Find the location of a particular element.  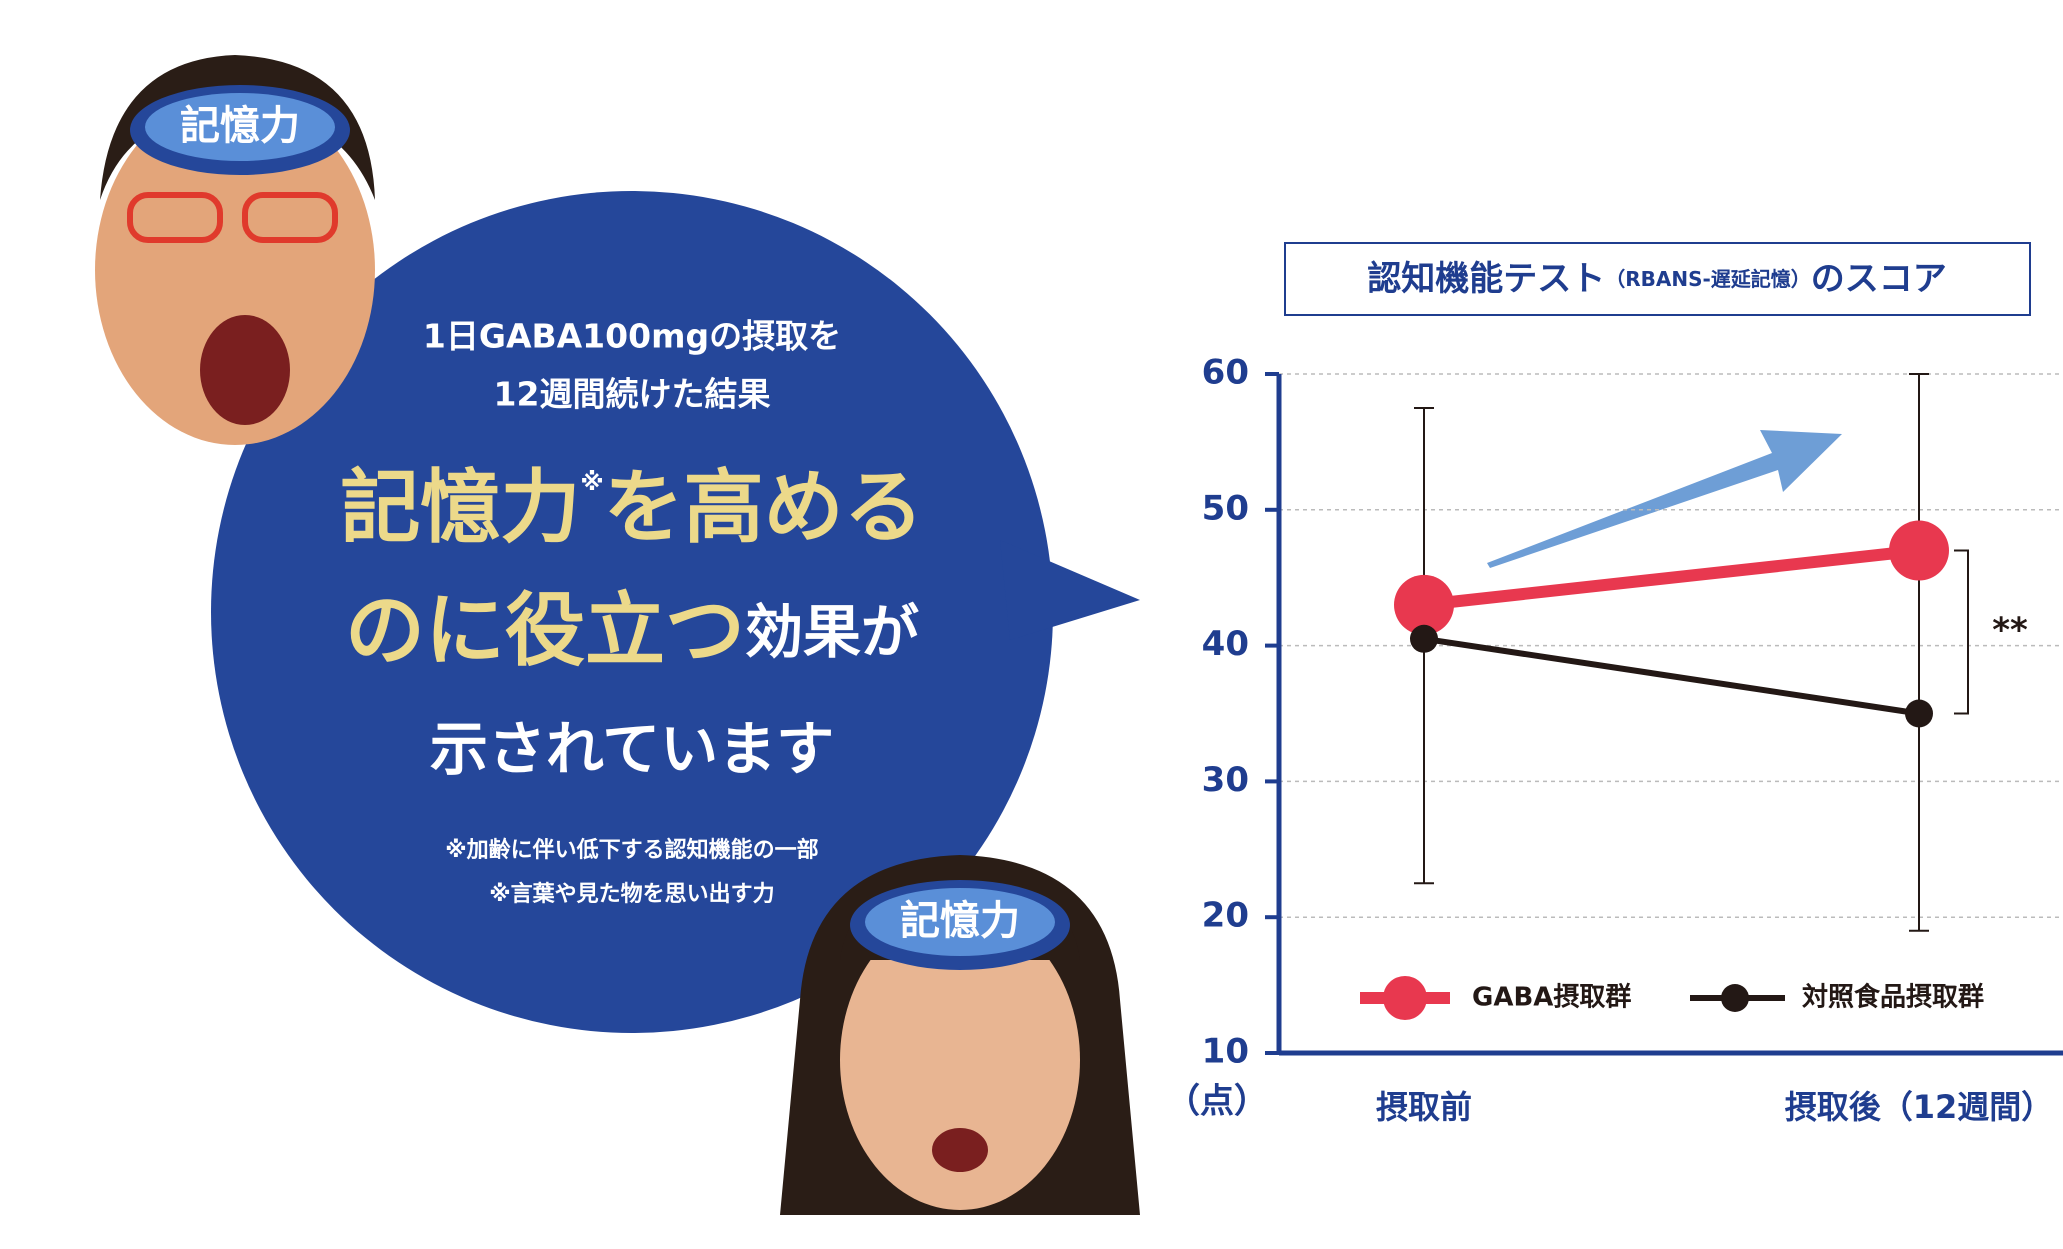

note: ※言葉や見た物を思い出す力 is located at coordinates (631, 894).